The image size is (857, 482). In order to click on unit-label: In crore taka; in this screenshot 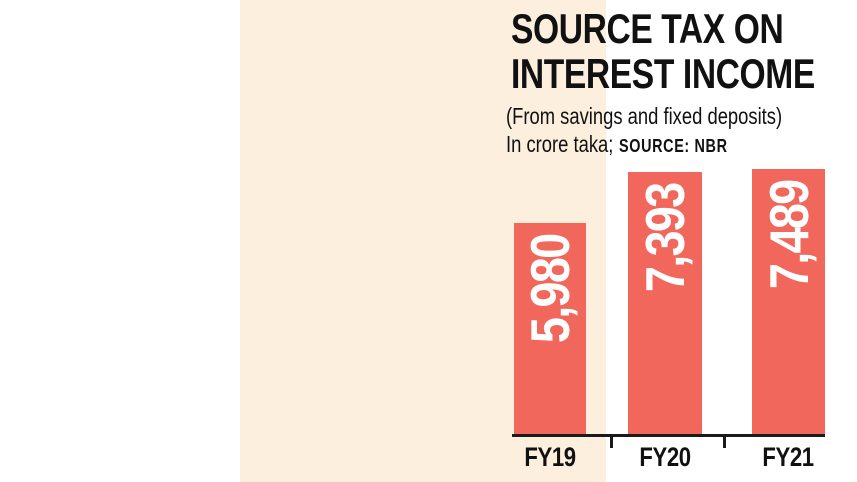, I will do `click(560, 144)`.